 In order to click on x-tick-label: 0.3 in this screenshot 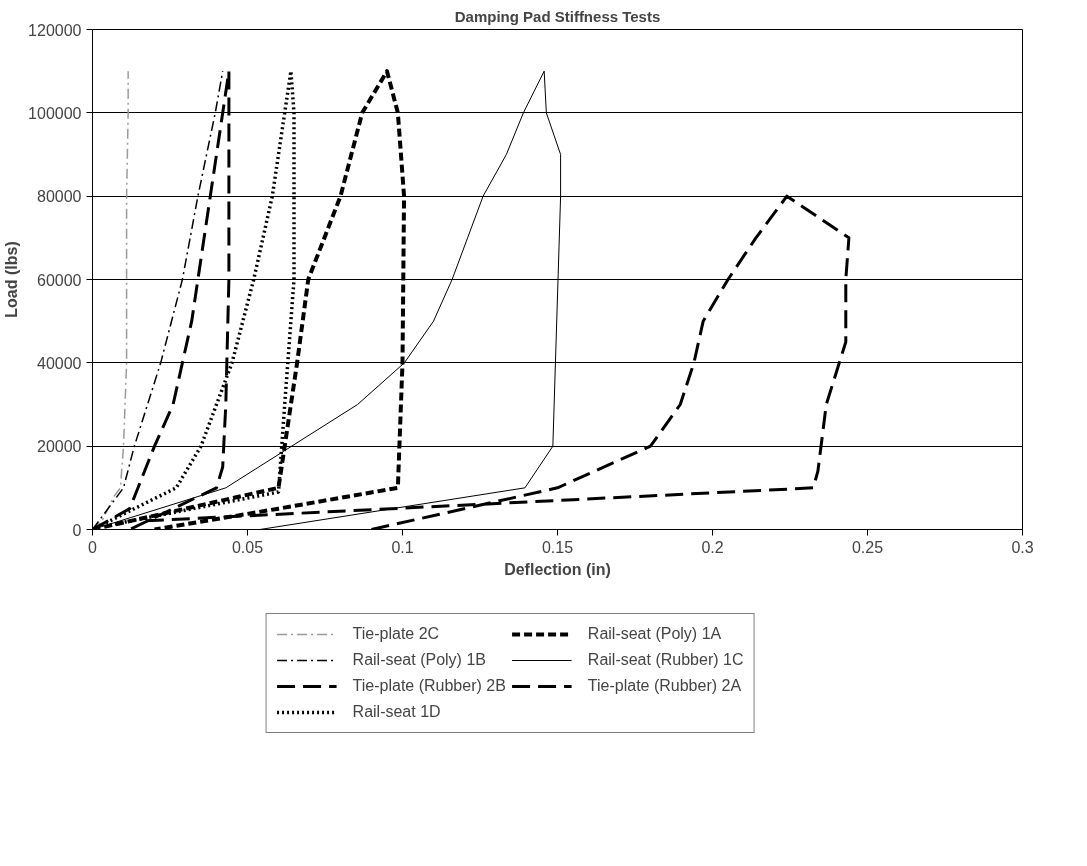, I will do `click(1022, 547)`.